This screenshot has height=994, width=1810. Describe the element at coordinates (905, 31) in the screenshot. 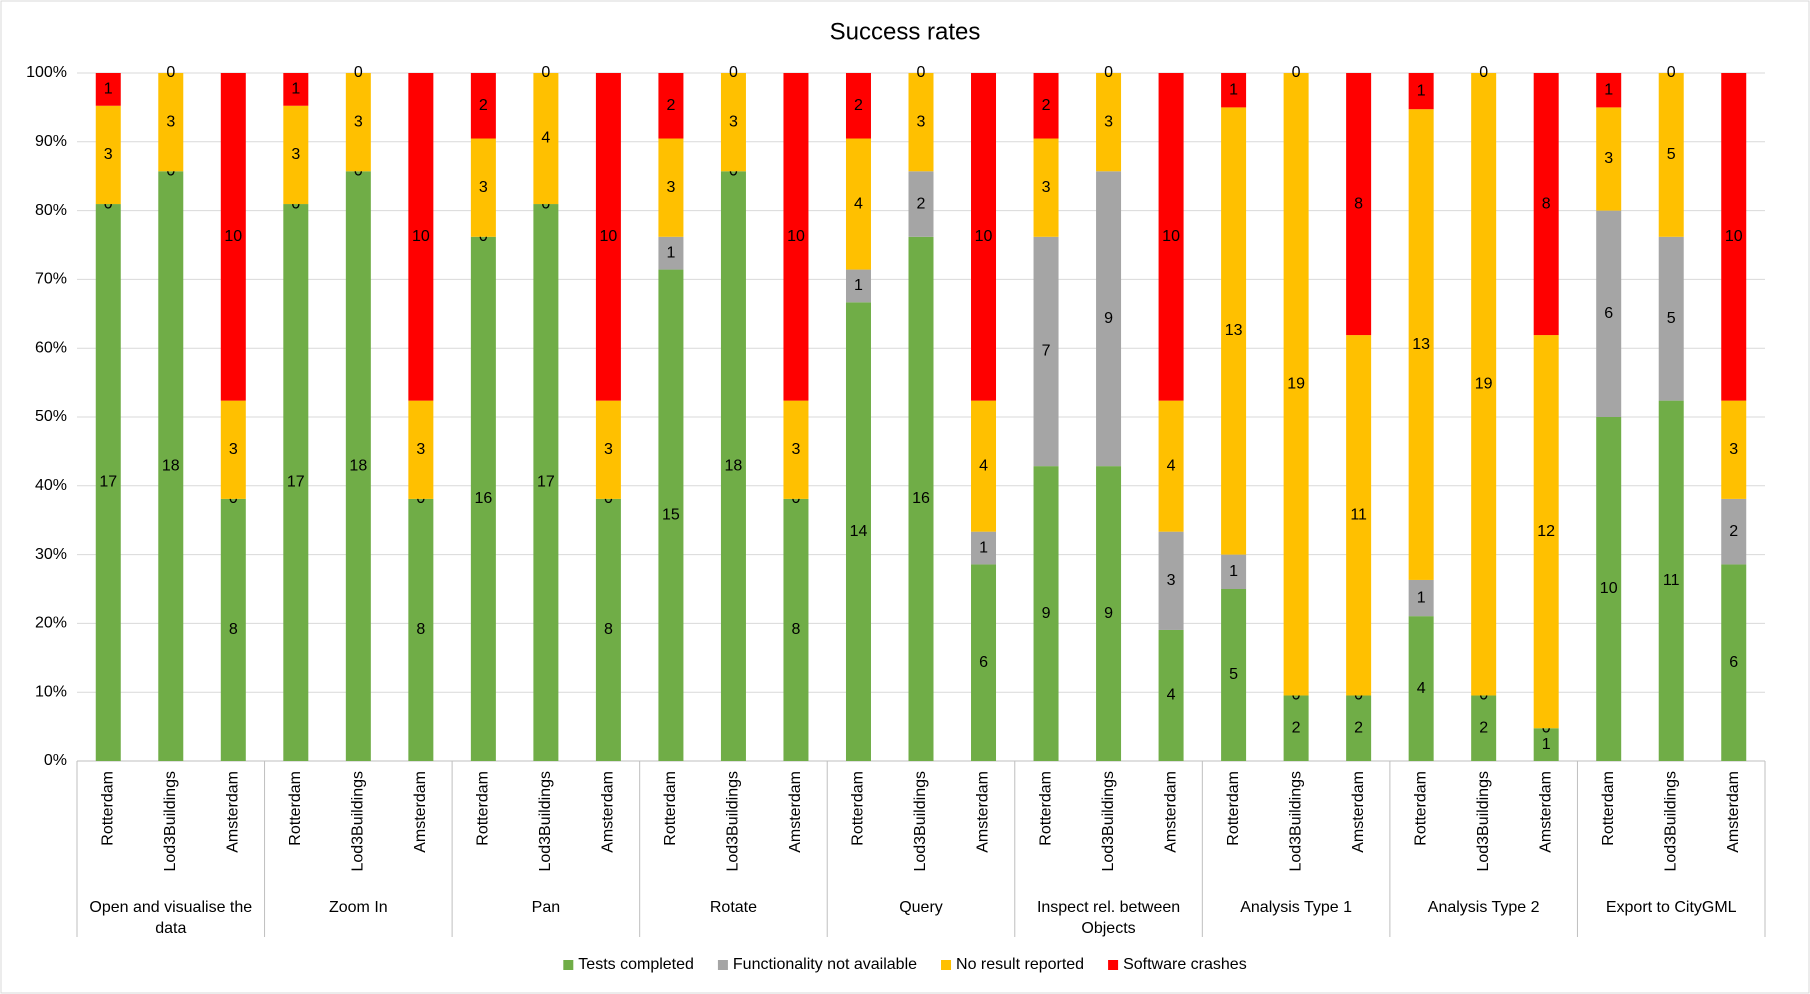

I see `chart-title: Success rates` at that location.